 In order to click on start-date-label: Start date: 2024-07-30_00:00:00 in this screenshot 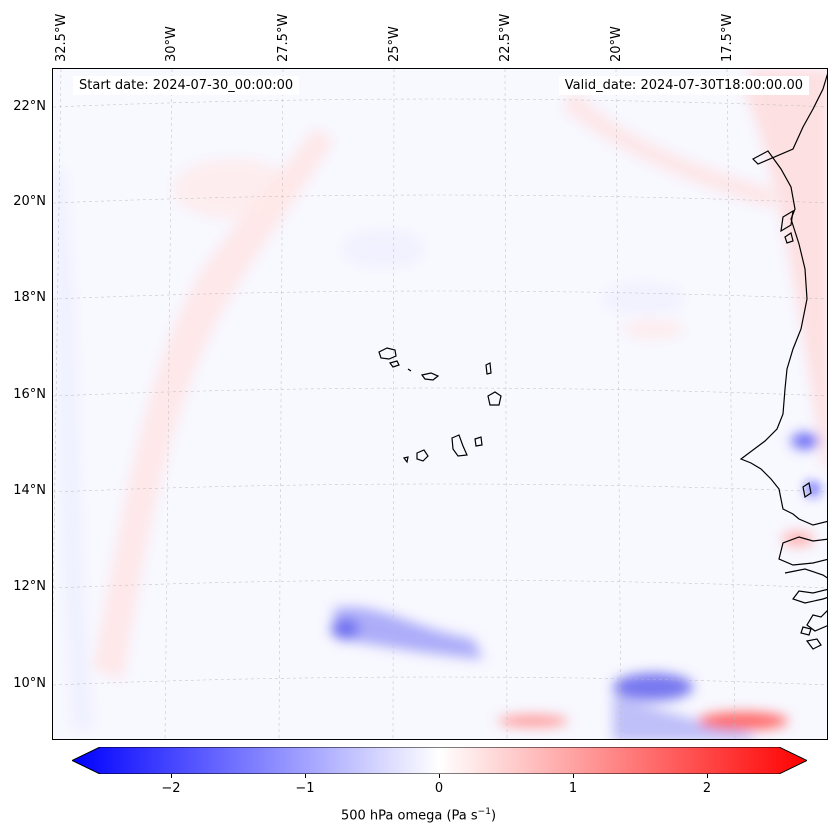, I will do `click(186, 85)`.